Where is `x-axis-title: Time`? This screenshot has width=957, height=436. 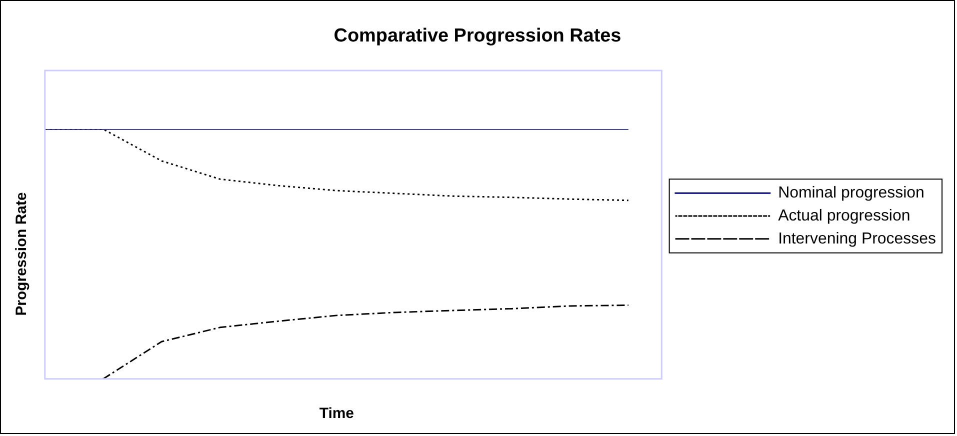 x-axis-title: Time is located at coordinates (336, 413).